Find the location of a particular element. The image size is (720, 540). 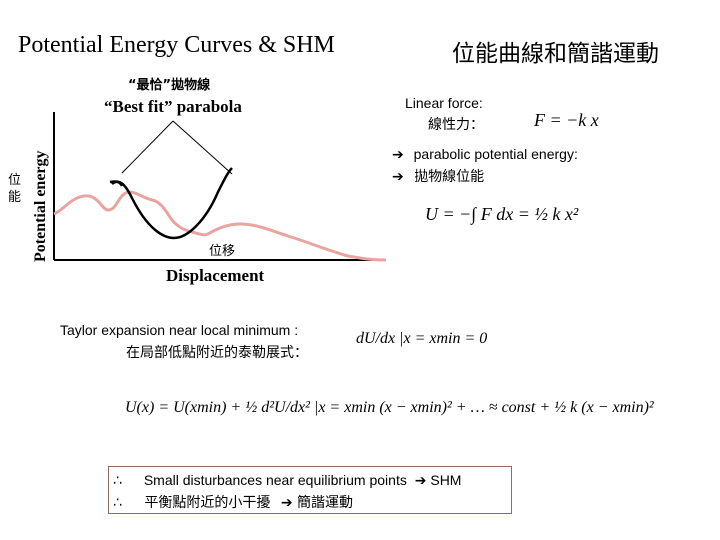

parabolic-formula-box: U = −∫ F dx = ½ k x² is located at coordinates (525, 216).